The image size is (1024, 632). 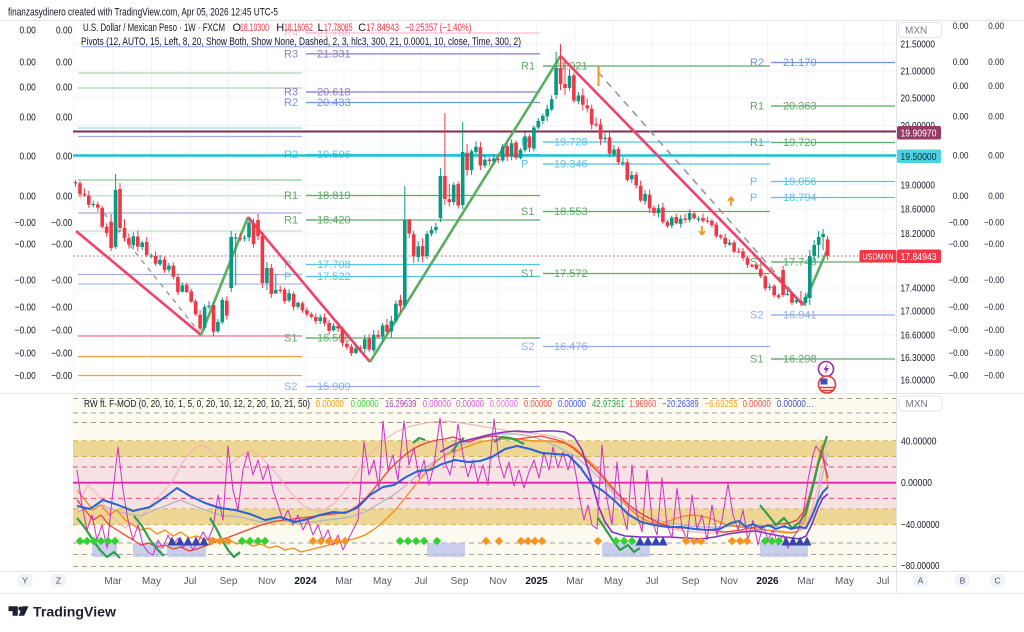 What do you see at coordinates (321, 28) in the screenshot?
I see `svg-text: L` at bounding box center [321, 28].